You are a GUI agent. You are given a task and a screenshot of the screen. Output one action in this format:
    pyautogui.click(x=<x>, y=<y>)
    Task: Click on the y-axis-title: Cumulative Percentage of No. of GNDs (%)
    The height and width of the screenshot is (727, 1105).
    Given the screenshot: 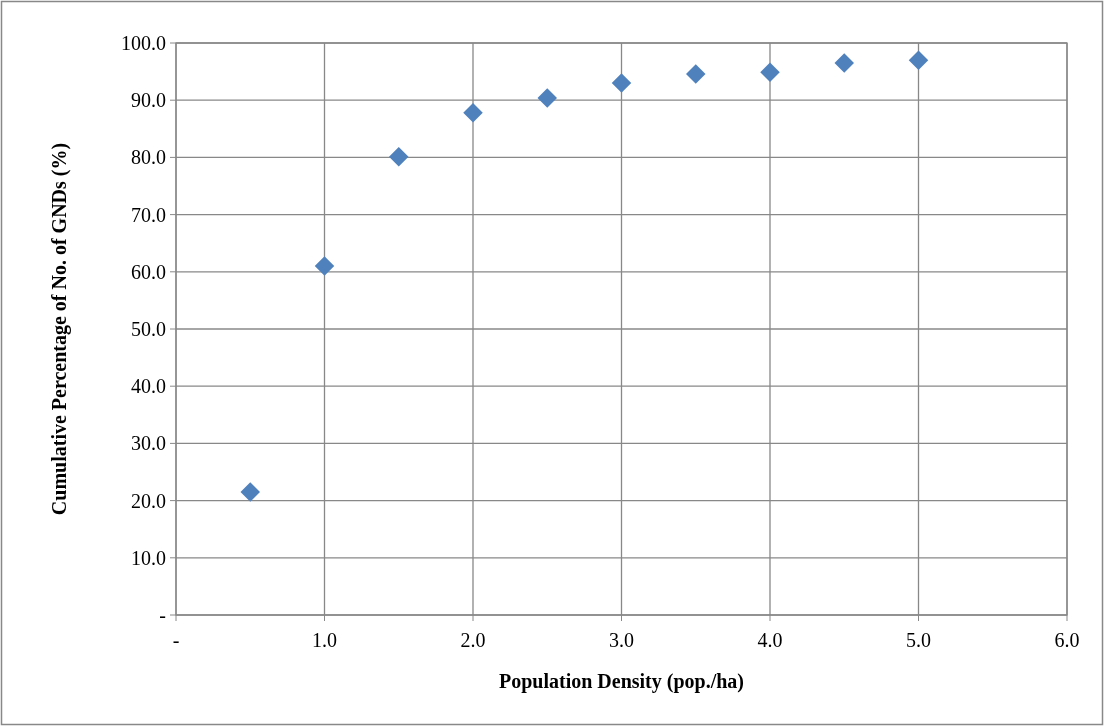 What is the action you would take?
    pyautogui.click(x=59, y=329)
    